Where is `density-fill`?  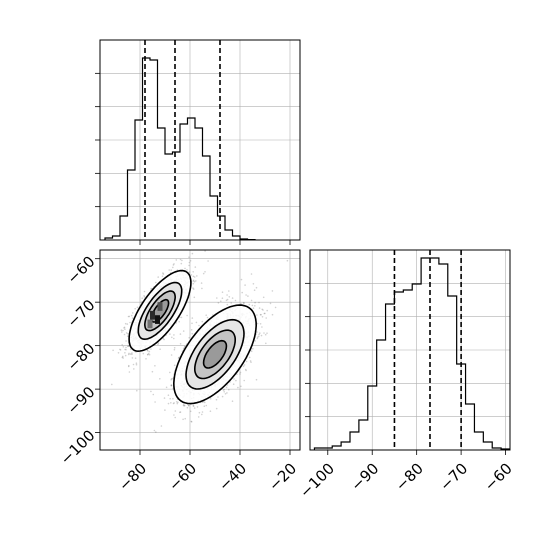
density-fill is located at coordinates (215, 354).